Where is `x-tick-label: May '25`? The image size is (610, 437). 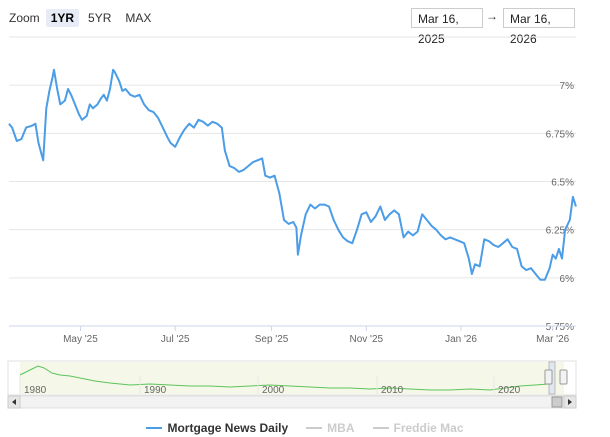
x-tick-label: May '25 is located at coordinates (80, 339).